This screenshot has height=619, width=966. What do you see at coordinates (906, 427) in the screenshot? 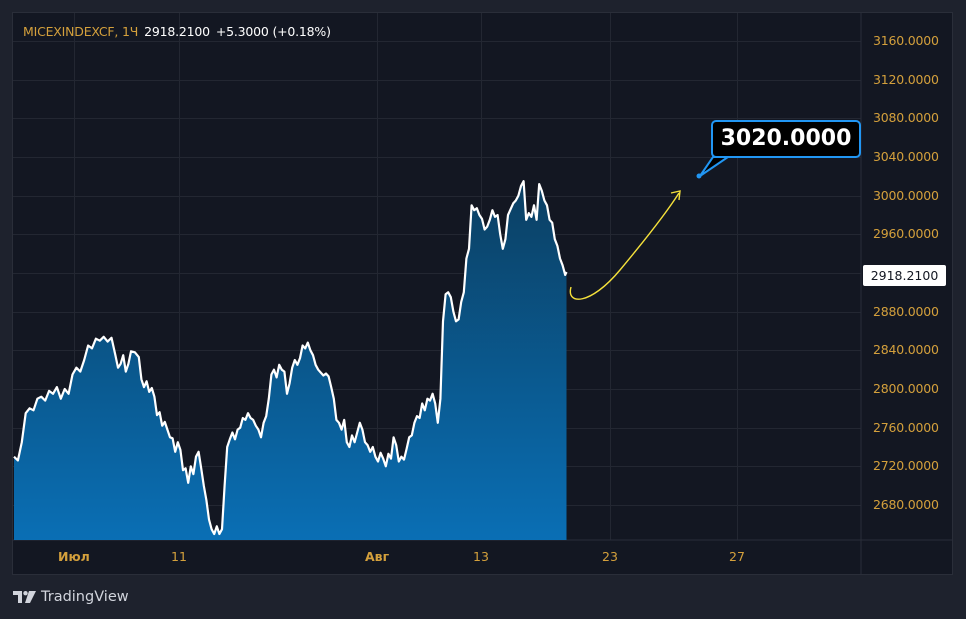
I see `price-tick-label: 2760.0000` at bounding box center [906, 427].